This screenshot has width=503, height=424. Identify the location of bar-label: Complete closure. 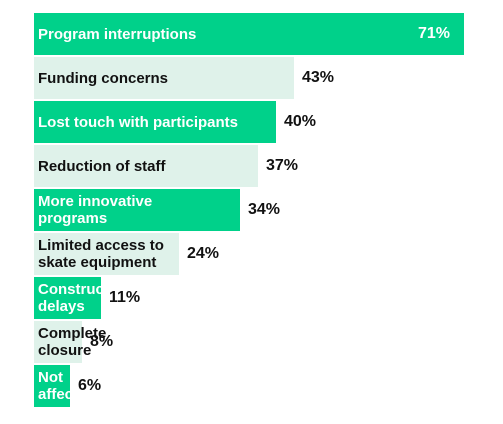
(72, 342).